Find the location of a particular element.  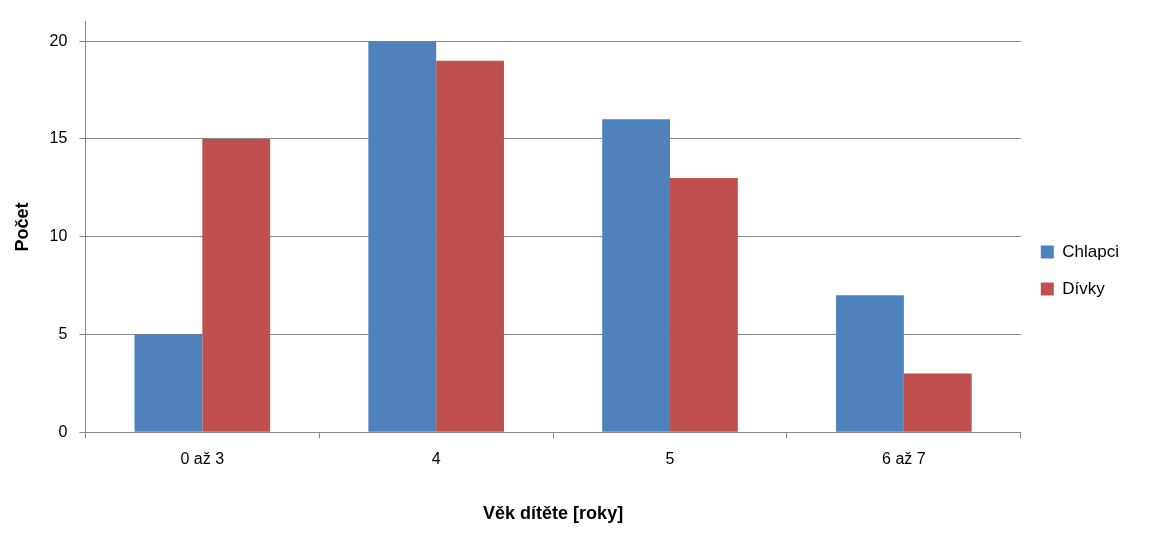

x-tick-label: 0 až 3 is located at coordinates (202, 459).